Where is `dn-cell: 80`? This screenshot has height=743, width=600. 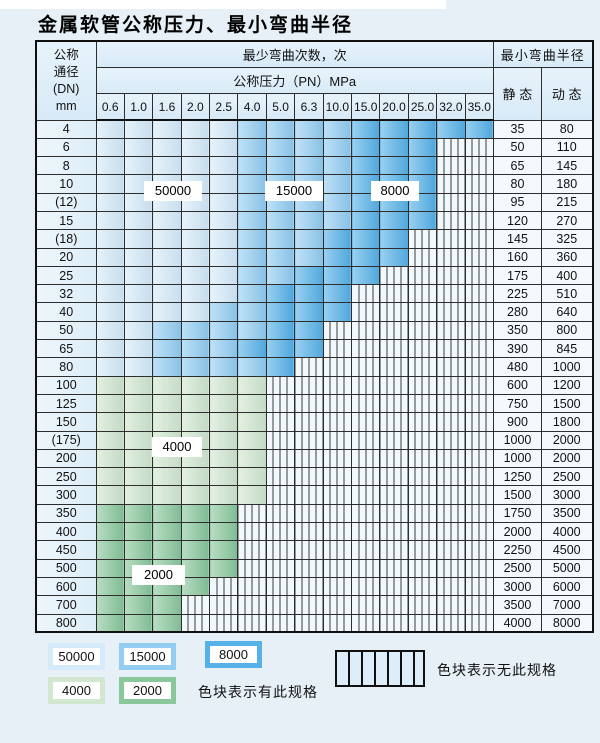 dn-cell: 80 is located at coordinates (66, 367).